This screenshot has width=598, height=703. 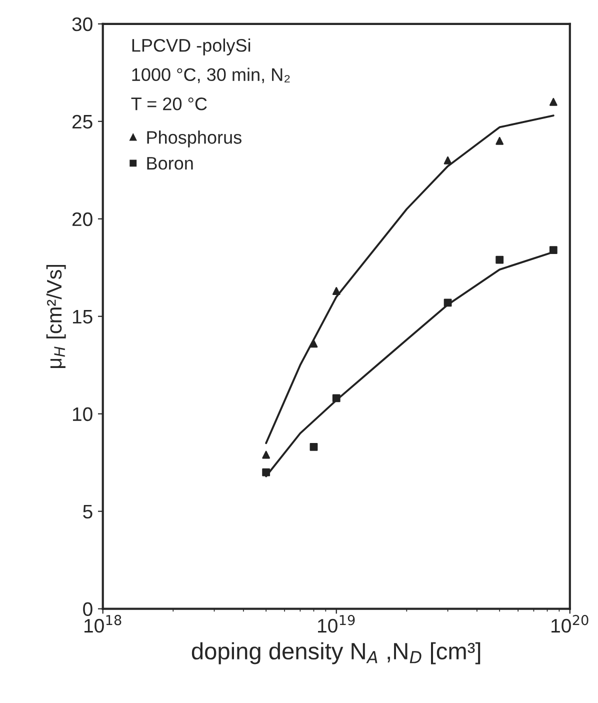 What do you see at coordinates (87, 609) in the screenshot?
I see `y-tick-label: 0` at bounding box center [87, 609].